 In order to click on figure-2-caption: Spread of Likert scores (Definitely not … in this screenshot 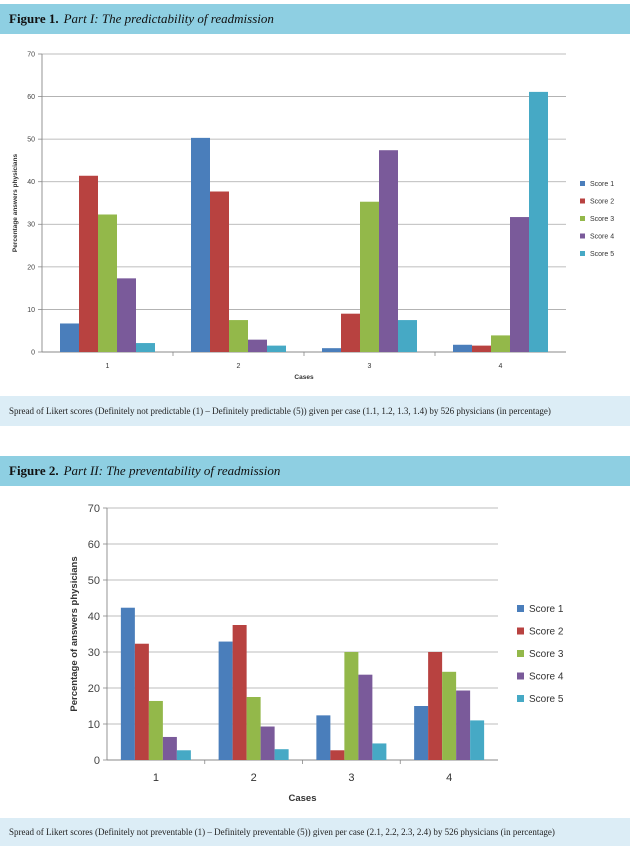, I will do `click(315, 832)`.